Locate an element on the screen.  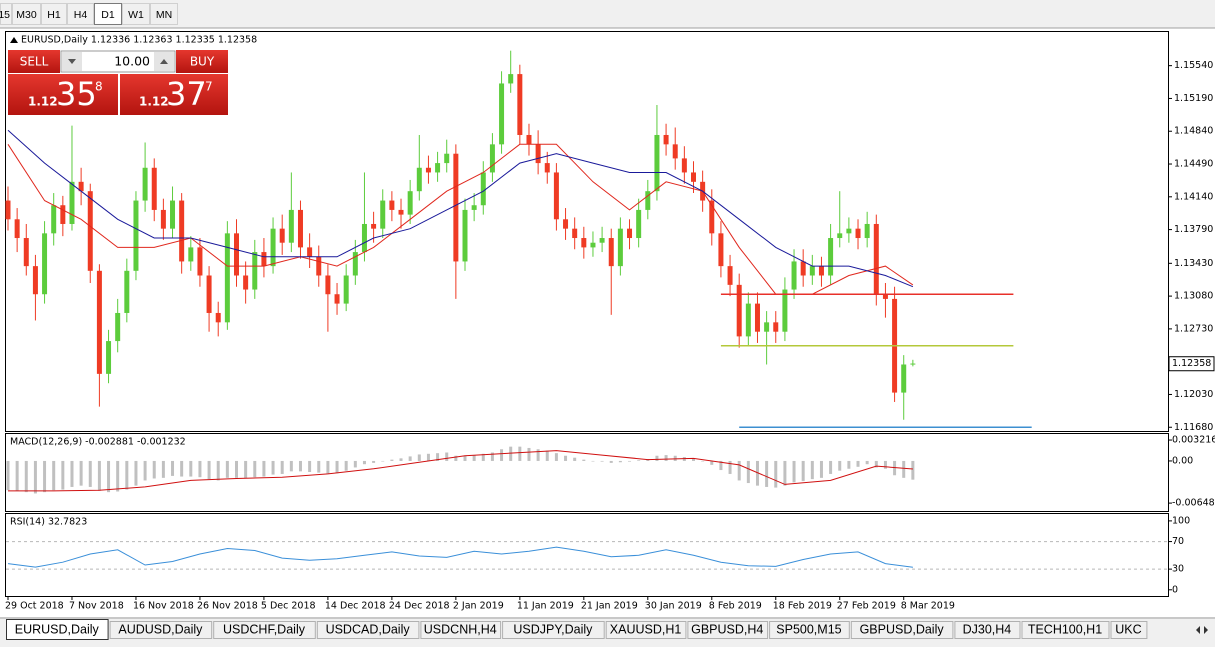
timeframe-label: H4 is located at coordinates (81, 15).